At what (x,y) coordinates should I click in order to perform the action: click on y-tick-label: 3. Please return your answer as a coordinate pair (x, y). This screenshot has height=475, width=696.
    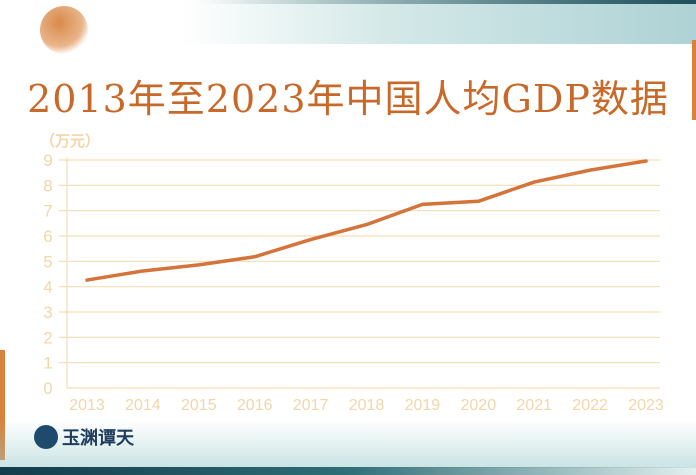
    Looking at the image, I should click on (47, 312).